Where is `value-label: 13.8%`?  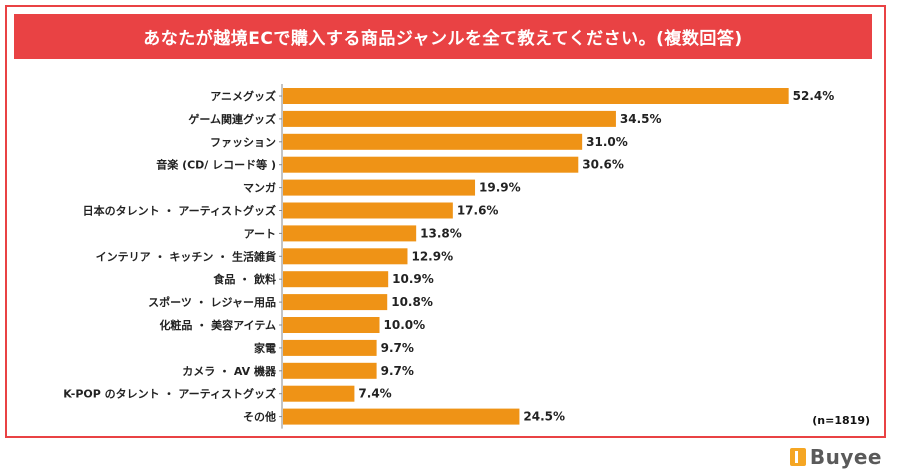 value-label: 13.8% is located at coordinates (441, 233).